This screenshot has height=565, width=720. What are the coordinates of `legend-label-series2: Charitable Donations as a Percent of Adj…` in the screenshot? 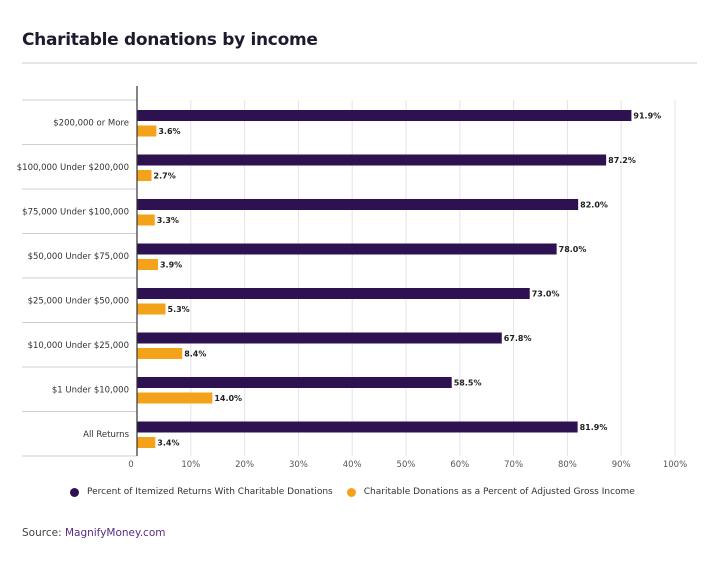 It's located at (499, 492).